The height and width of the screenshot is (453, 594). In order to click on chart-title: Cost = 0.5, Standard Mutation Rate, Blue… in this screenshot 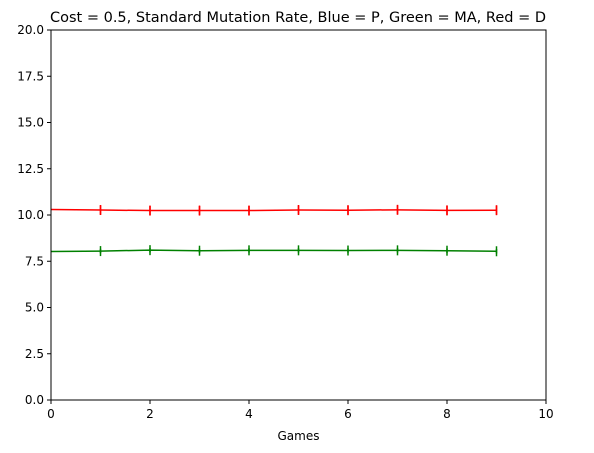, I will do `click(298, 18)`.